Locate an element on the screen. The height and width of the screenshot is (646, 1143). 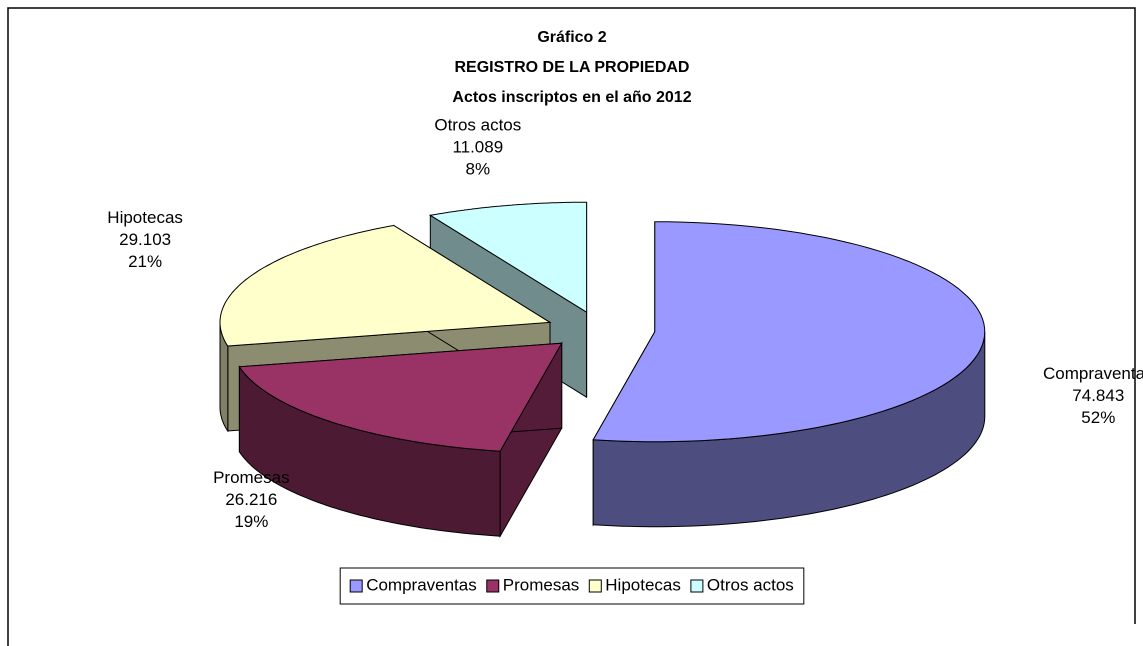
data-label: Promesas is located at coordinates (251, 477).